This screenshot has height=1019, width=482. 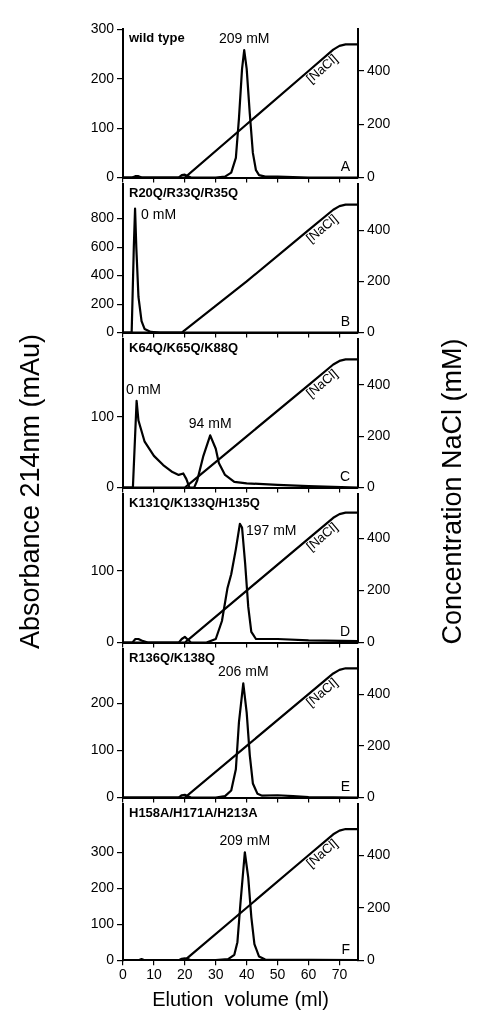 I want to click on chart-title: H158A/H171A/H213A, so click(x=194, y=813).